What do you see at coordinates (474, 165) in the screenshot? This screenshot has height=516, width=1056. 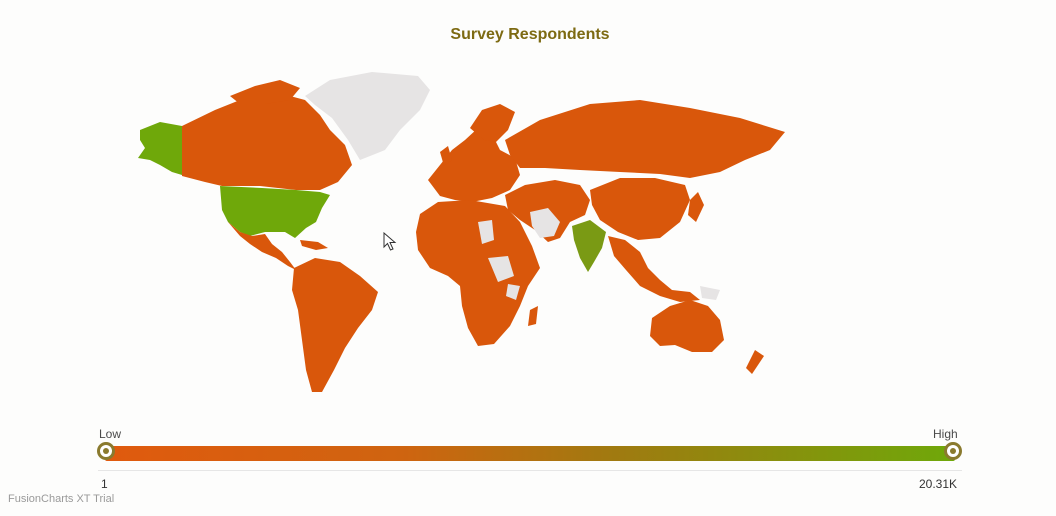 I see `region-europe` at bounding box center [474, 165].